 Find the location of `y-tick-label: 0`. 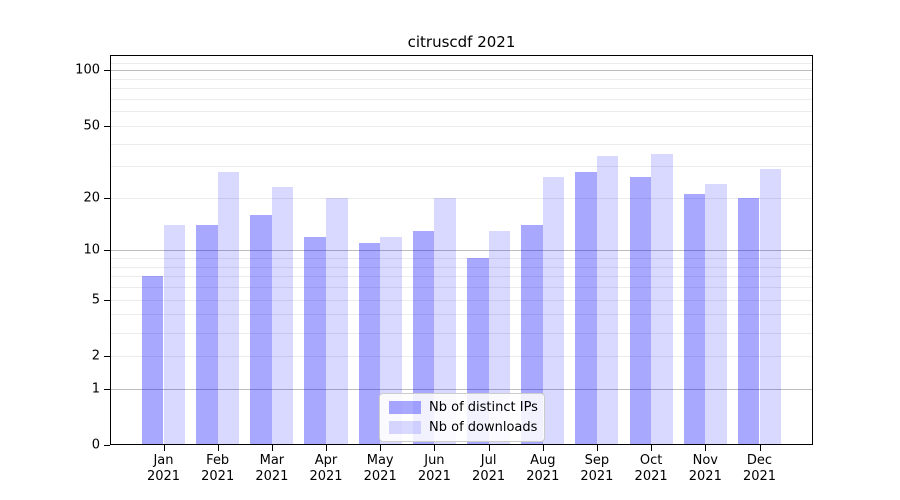

y-tick-label: 0 is located at coordinates (95, 445).